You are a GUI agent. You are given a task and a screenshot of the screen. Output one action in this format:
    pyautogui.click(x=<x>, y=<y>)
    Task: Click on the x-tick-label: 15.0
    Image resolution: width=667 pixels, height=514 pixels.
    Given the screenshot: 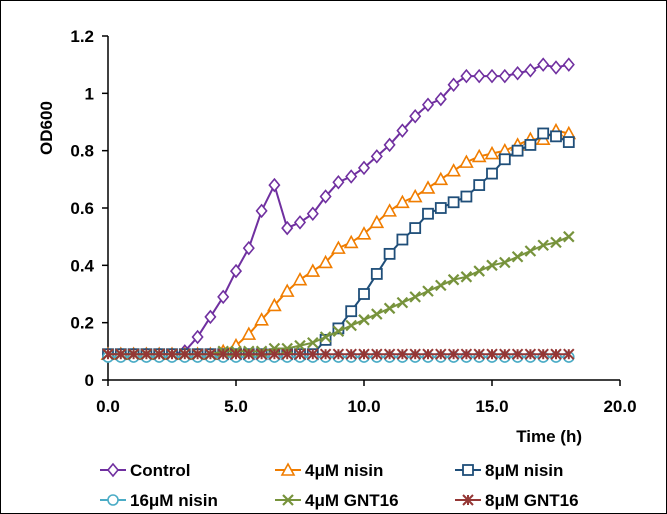 What is the action you would take?
    pyautogui.click(x=491, y=406)
    